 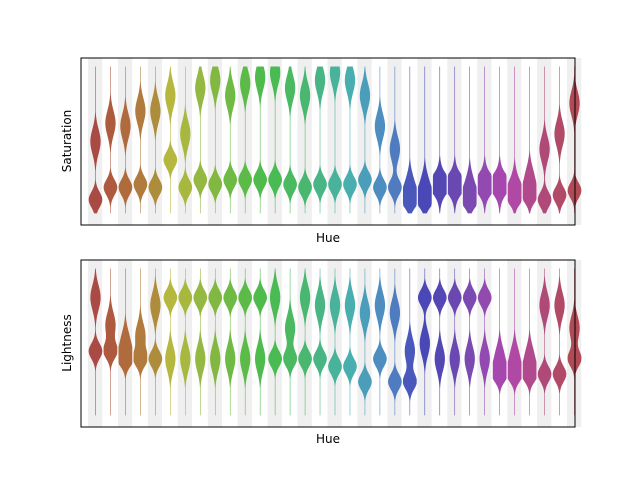 What do you see at coordinates (328, 439) in the screenshot?
I see `lightness-chart-x-axis-label: Hue` at bounding box center [328, 439].